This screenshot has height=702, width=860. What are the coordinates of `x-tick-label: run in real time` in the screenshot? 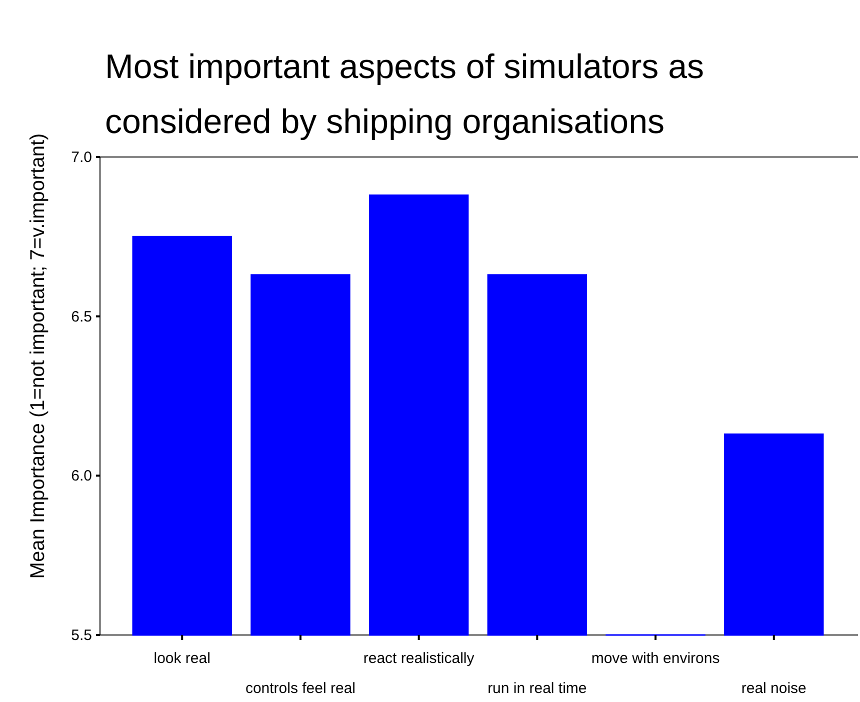 It's located at (537, 688).